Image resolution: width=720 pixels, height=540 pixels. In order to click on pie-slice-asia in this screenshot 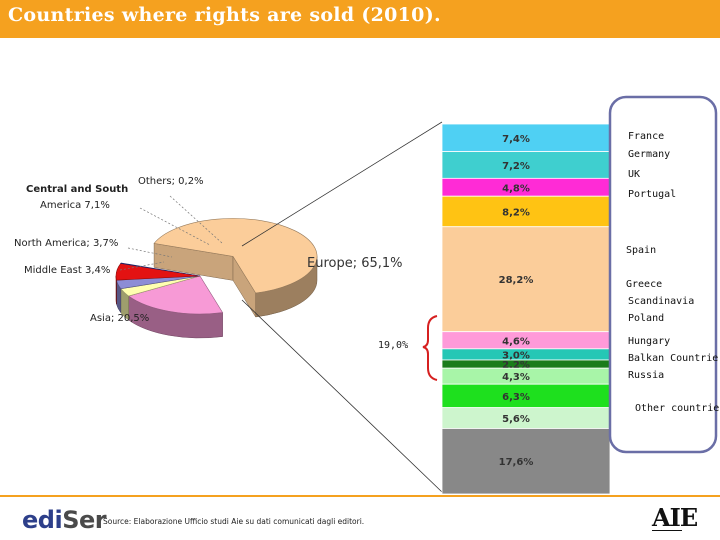, I will do `click(175, 307)`.